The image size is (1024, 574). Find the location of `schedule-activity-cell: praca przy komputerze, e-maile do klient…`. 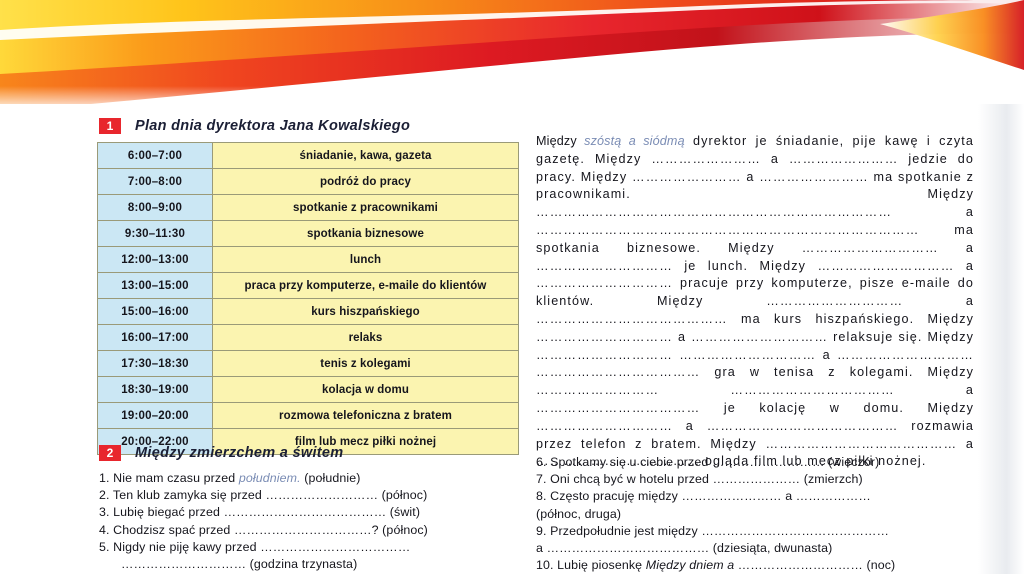

schedule-activity-cell: praca przy komputerze, e-maile do klient… is located at coordinates (365, 285).